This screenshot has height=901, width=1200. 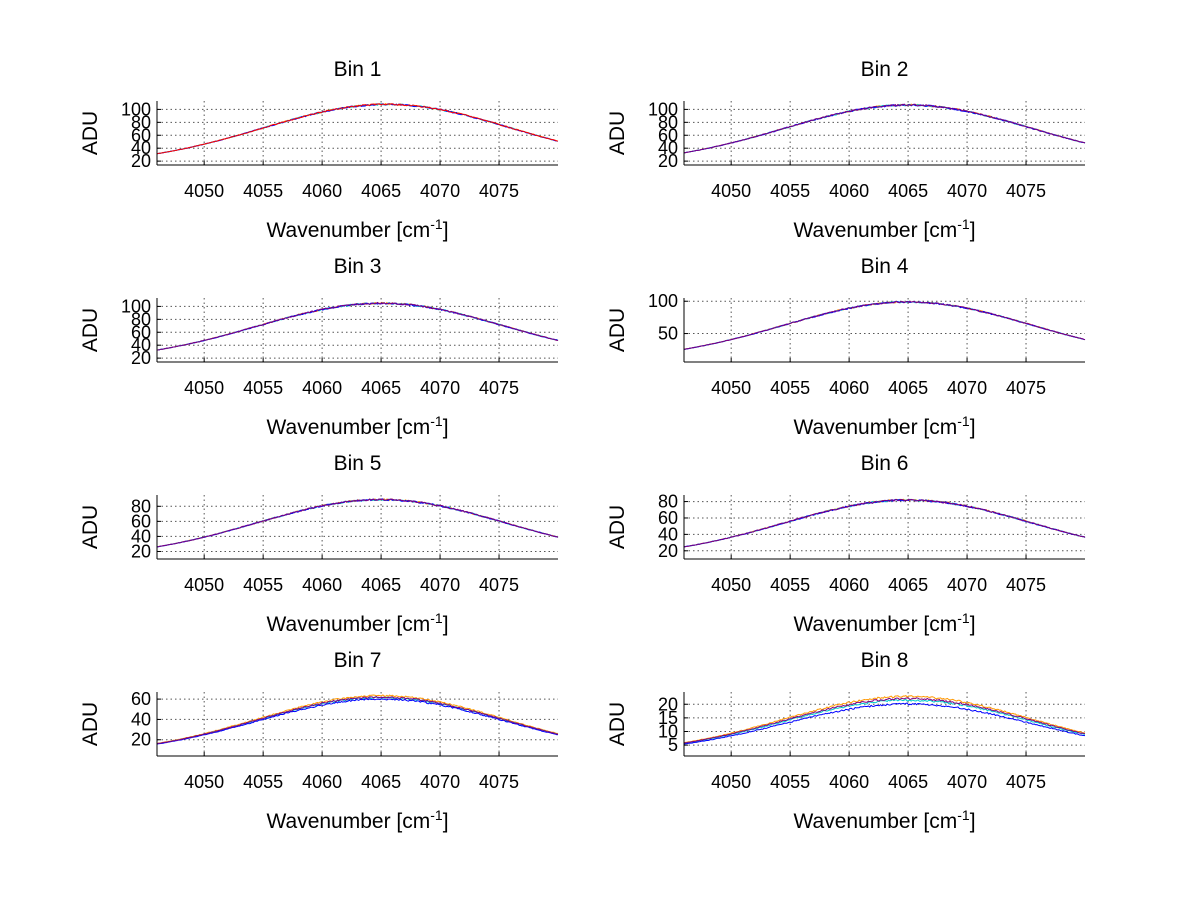 What do you see at coordinates (885, 463) in the screenshot?
I see `chart-title: Bin 6` at bounding box center [885, 463].